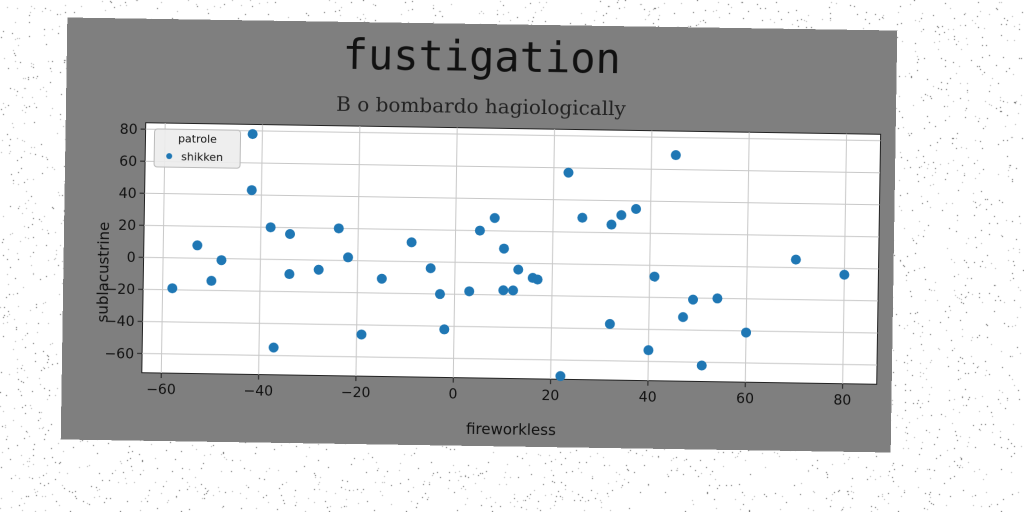 This screenshot has width=1024, height=512. I want to click on x-tick-label: −60, so click(161, 390).